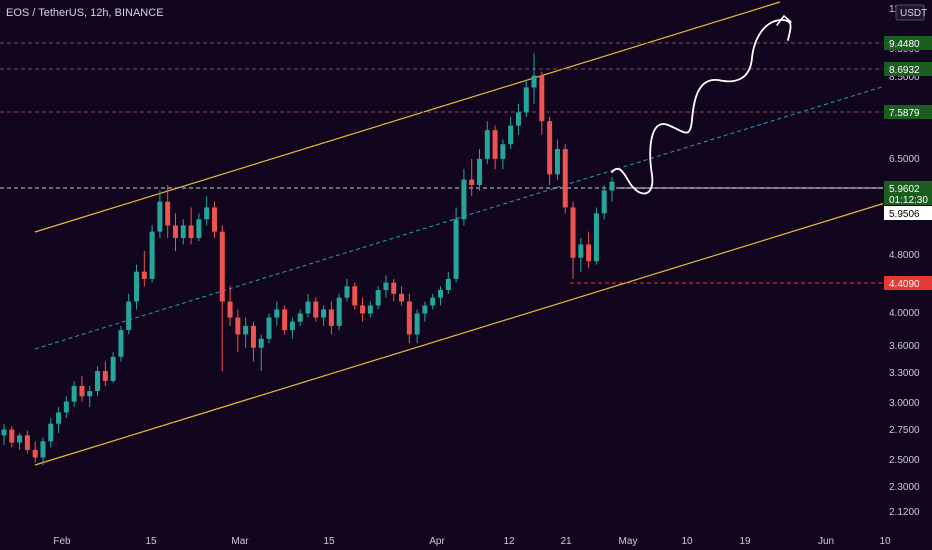 Image resolution: width=932 pixels, height=550 pixels. What do you see at coordinates (437, 541) in the screenshot?
I see `x-tick-label: Apr` at bounding box center [437, 541].